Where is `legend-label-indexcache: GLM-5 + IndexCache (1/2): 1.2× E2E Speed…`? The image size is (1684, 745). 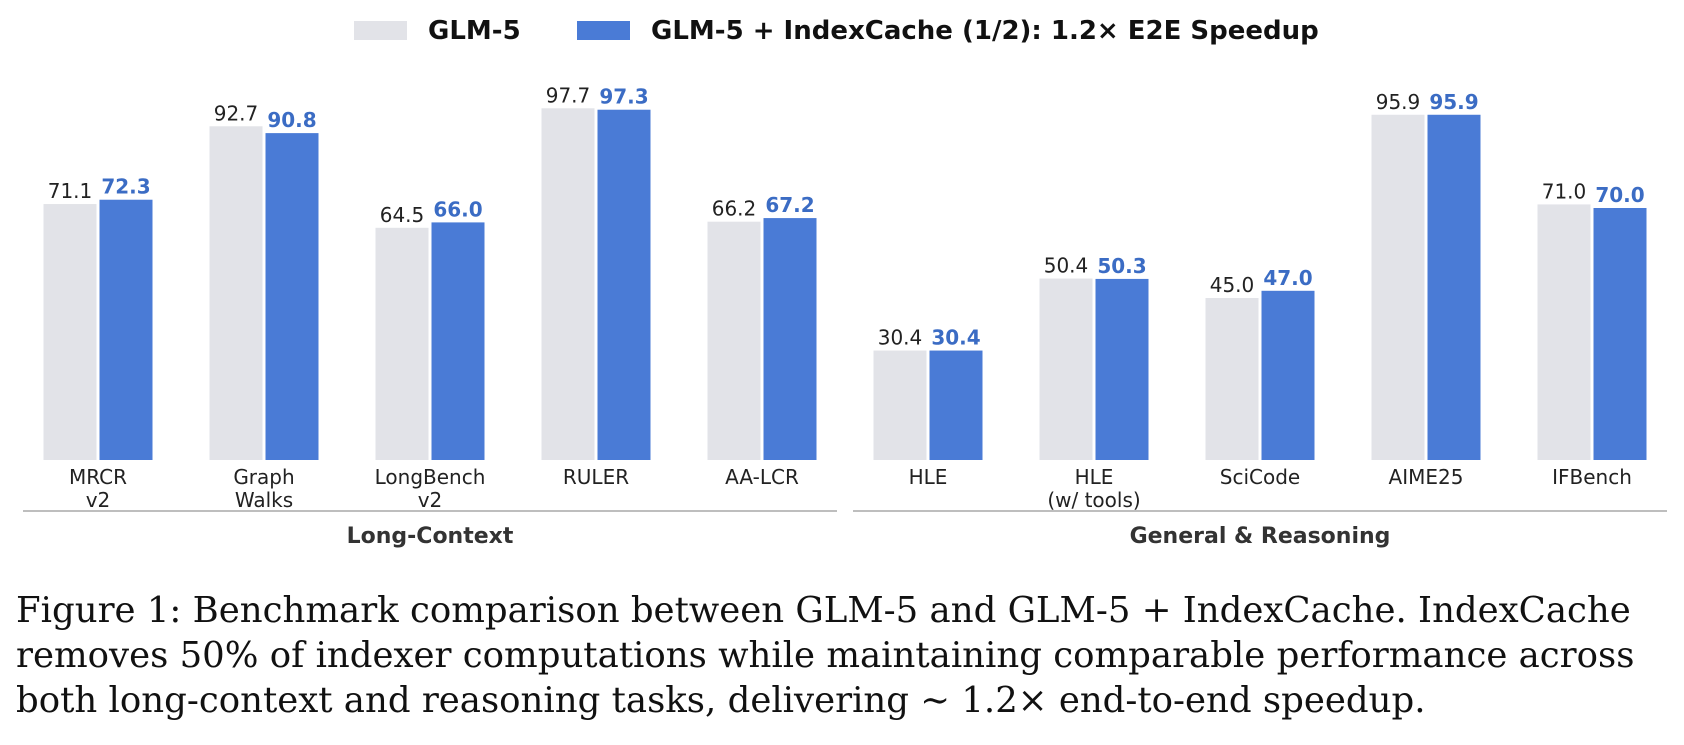 legend-label-indexcache: GLM-5 + IndexCache (1/2): 1.2× E2E Speed… is located at coordinates (985, 31).